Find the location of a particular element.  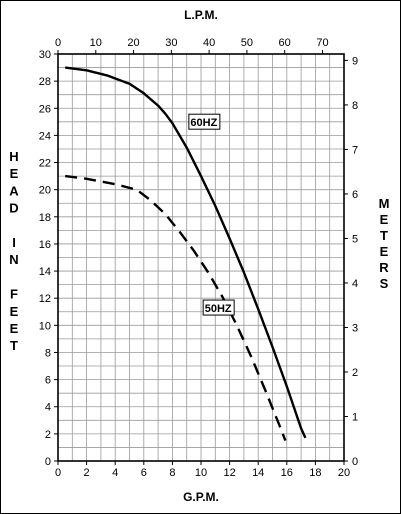

curve-label-box-60hz is located at coordinates (204, 121).